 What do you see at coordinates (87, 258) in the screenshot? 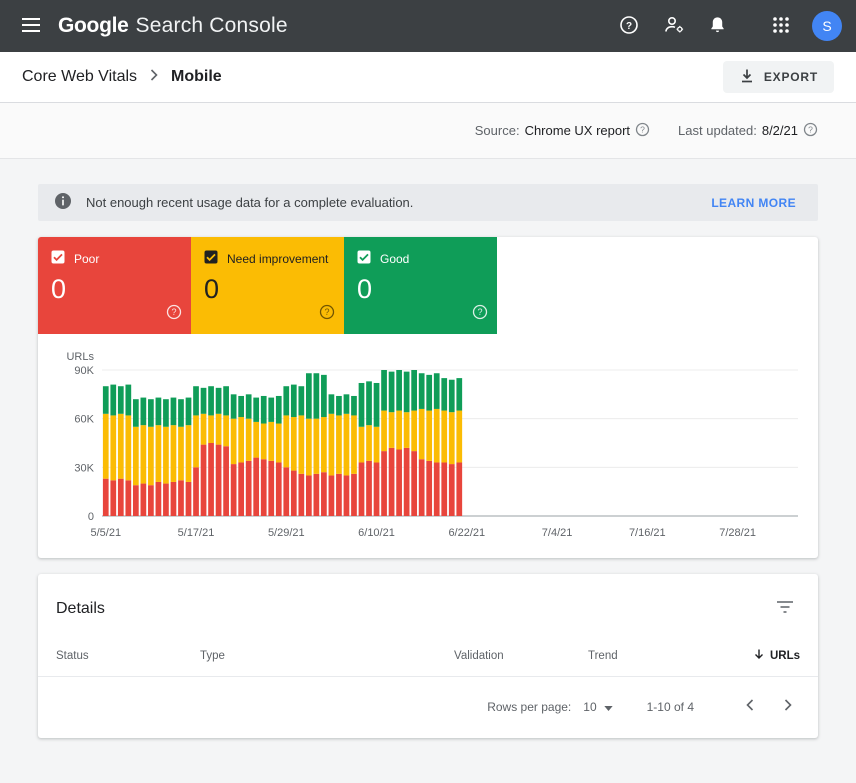
I see `tab-poor-label: Poor` at bounding box center [87, 258].